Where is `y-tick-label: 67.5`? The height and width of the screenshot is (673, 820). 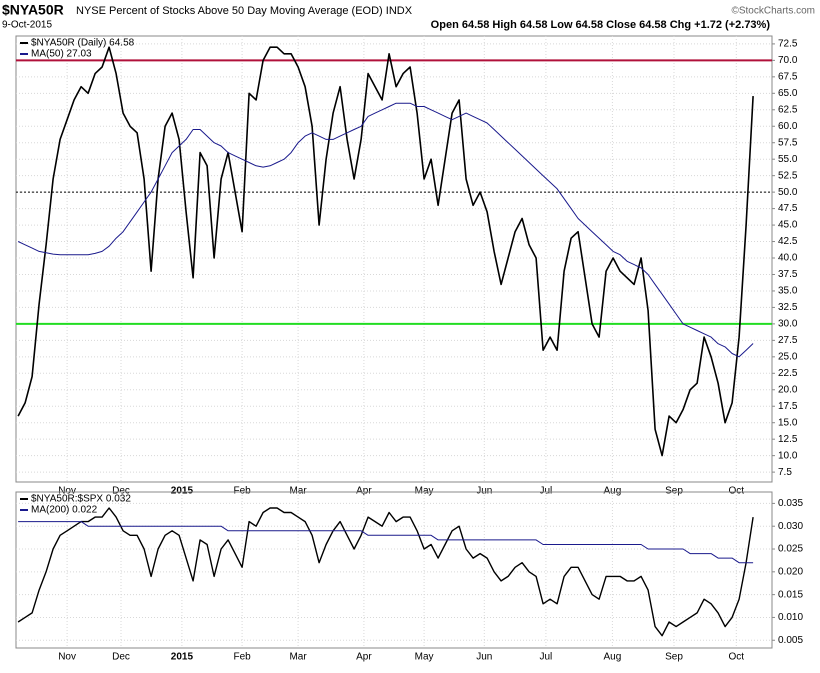
y-tick-label: 67.5 is located at coordinates (788, 76).